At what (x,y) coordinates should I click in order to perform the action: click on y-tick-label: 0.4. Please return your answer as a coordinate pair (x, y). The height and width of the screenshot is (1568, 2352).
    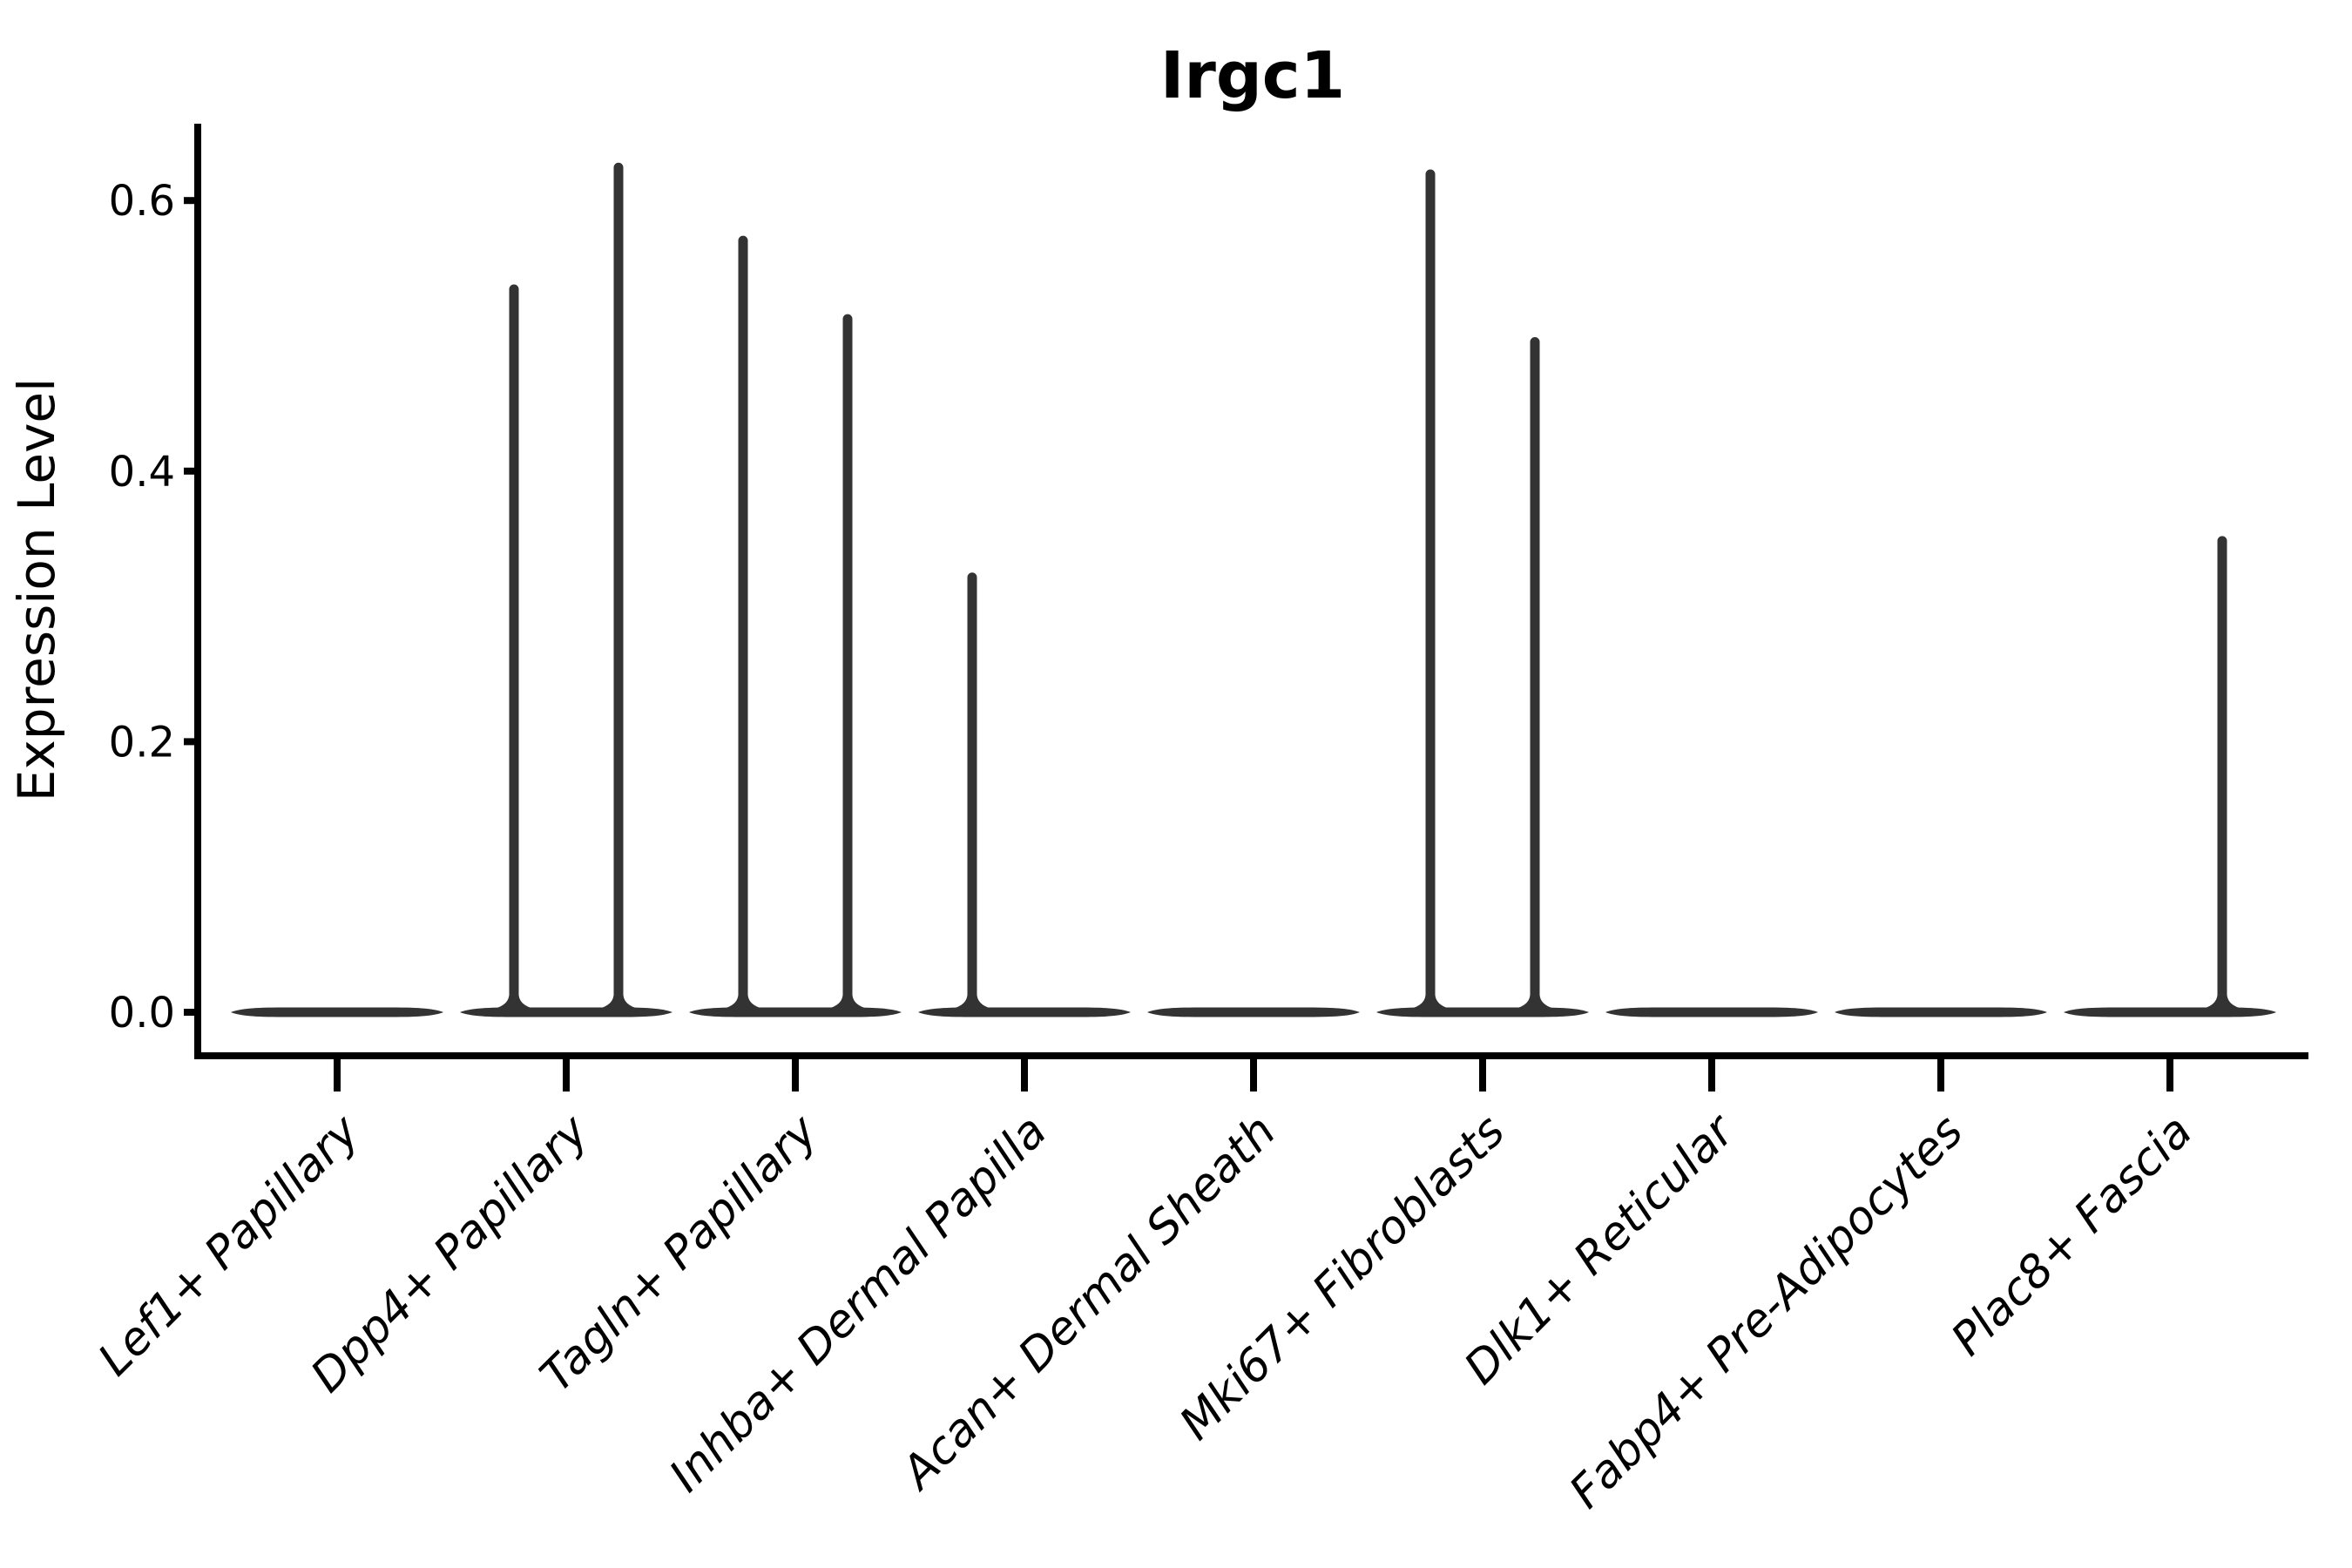
    Looking at the image, I should click on (142, 472).